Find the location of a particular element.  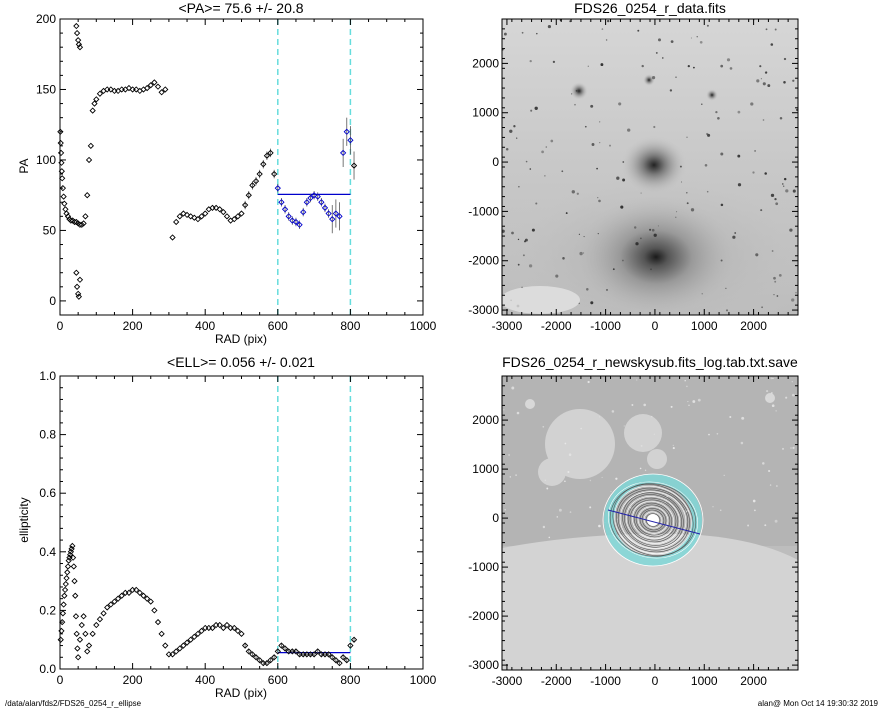

img2-y-tick-label: -2000 is located at coordinates (483, 616).